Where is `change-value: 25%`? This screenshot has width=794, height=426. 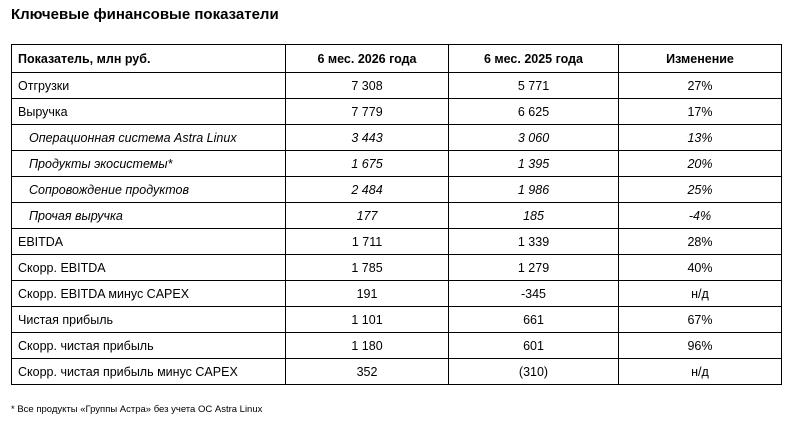 change-value: 25% is located at coordinates (700, 189).